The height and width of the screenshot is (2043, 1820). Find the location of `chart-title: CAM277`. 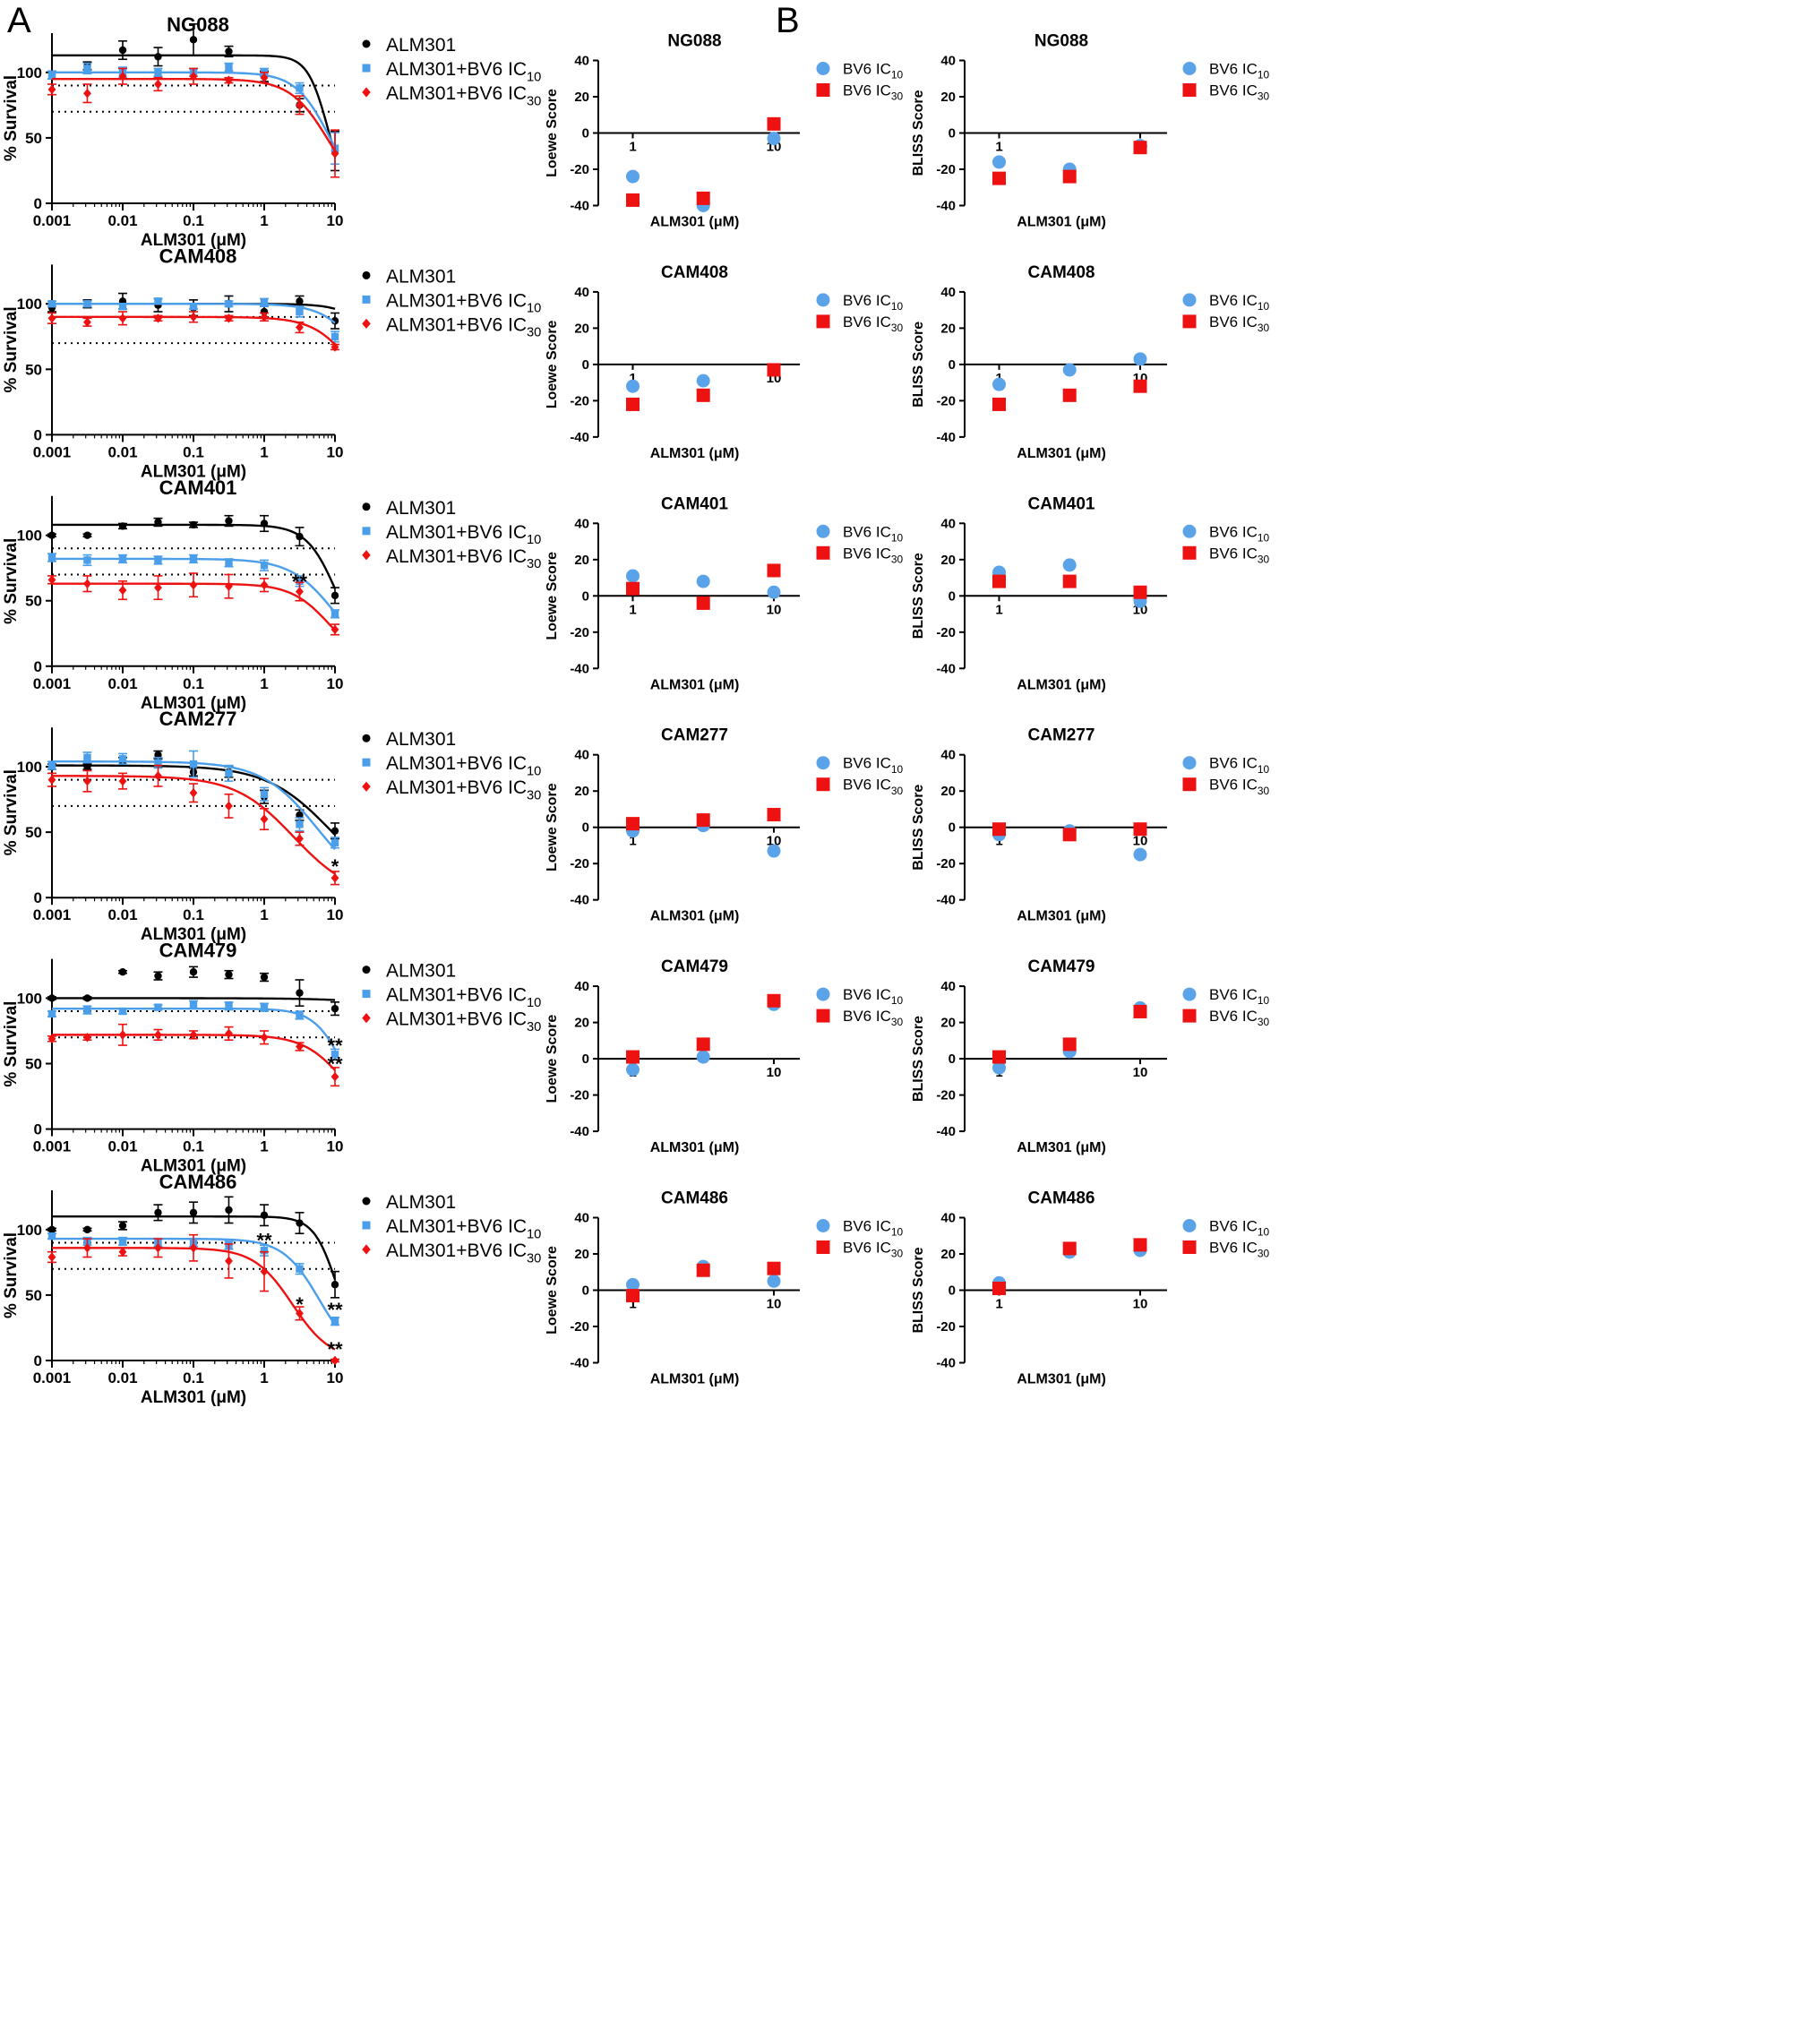

chart-title: CAM277 is located at coordinates (694, 735).